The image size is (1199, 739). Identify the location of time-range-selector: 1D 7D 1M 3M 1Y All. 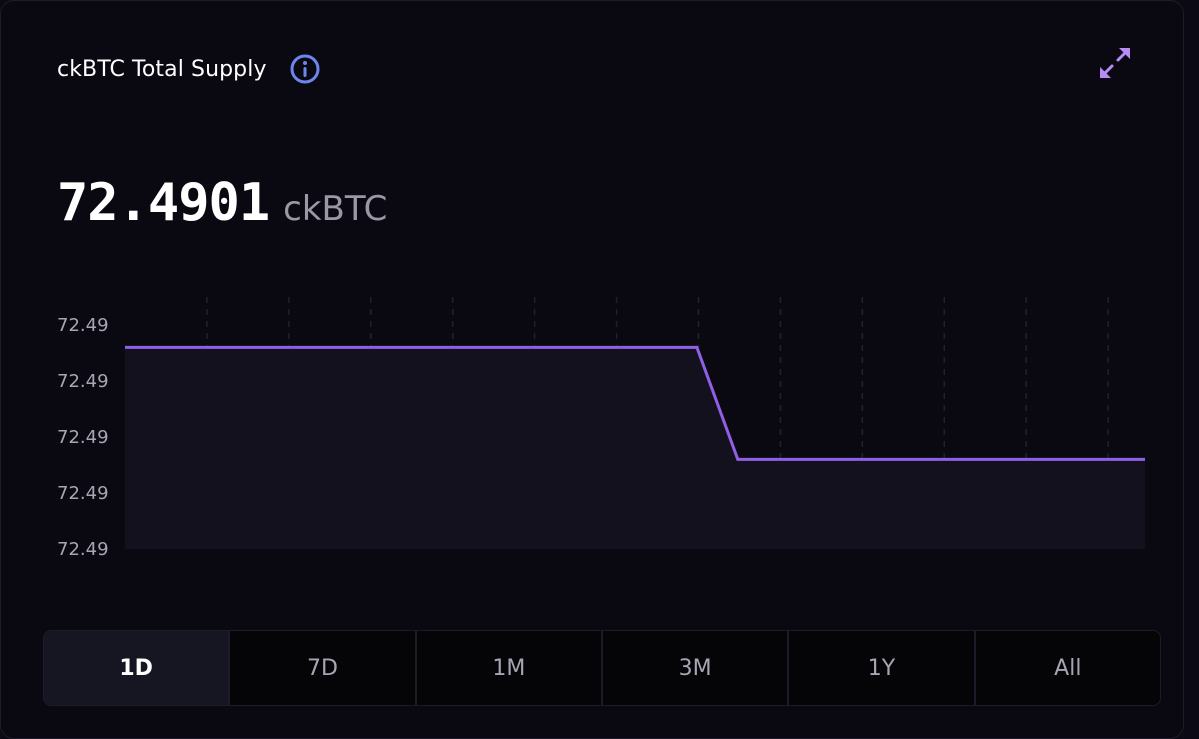
(602, 668).